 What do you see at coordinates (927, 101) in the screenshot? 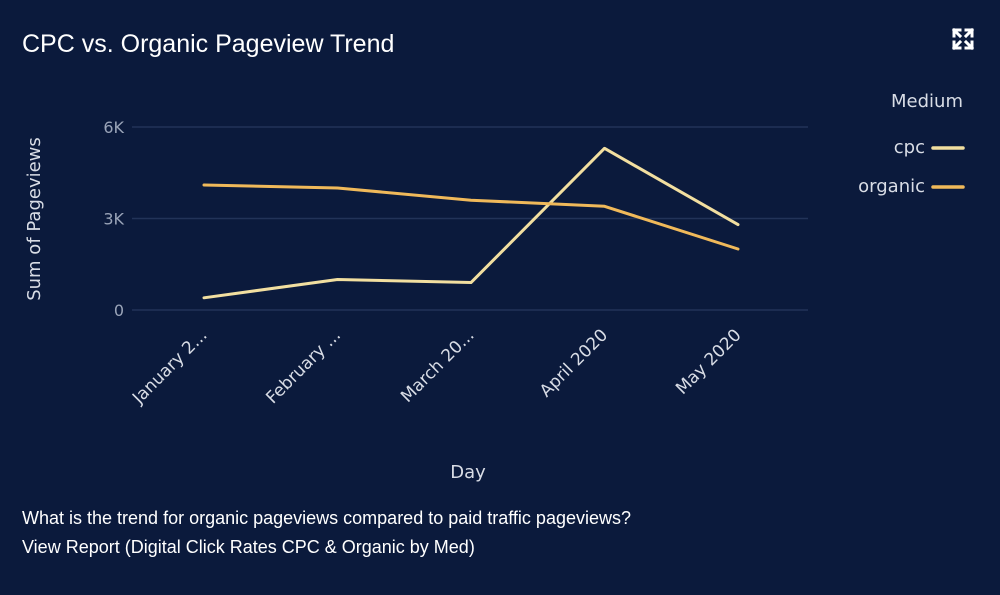
I see `legend-title: Medium` at bounding box center [927, 101].